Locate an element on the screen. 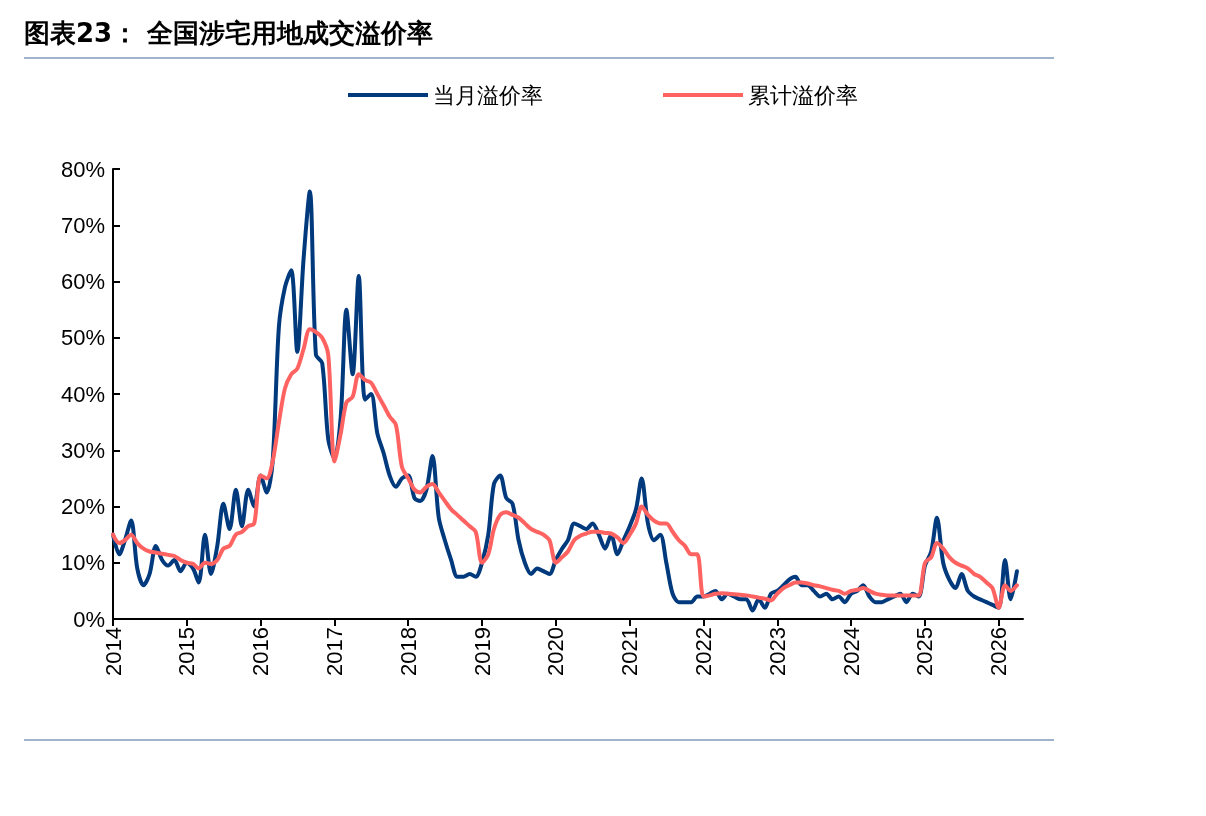  y-tick-label: 30% is located at coordinates (82, 450).